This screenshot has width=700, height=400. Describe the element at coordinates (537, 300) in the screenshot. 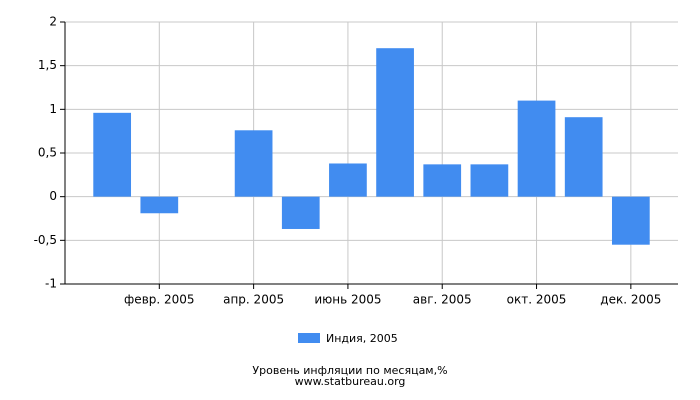

I see `x-tick-label: окт. 2005` at that location.